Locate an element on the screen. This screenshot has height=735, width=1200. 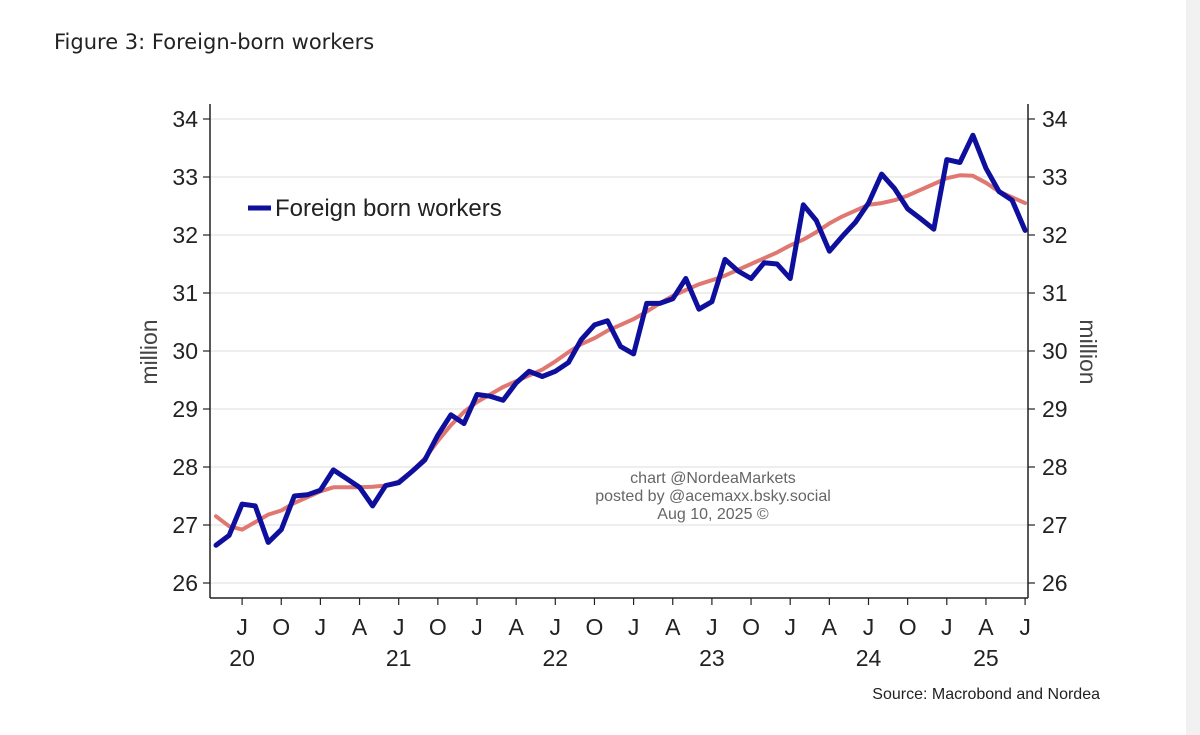
legend-label: Foreign born workers is located at coordinates (388, 208).